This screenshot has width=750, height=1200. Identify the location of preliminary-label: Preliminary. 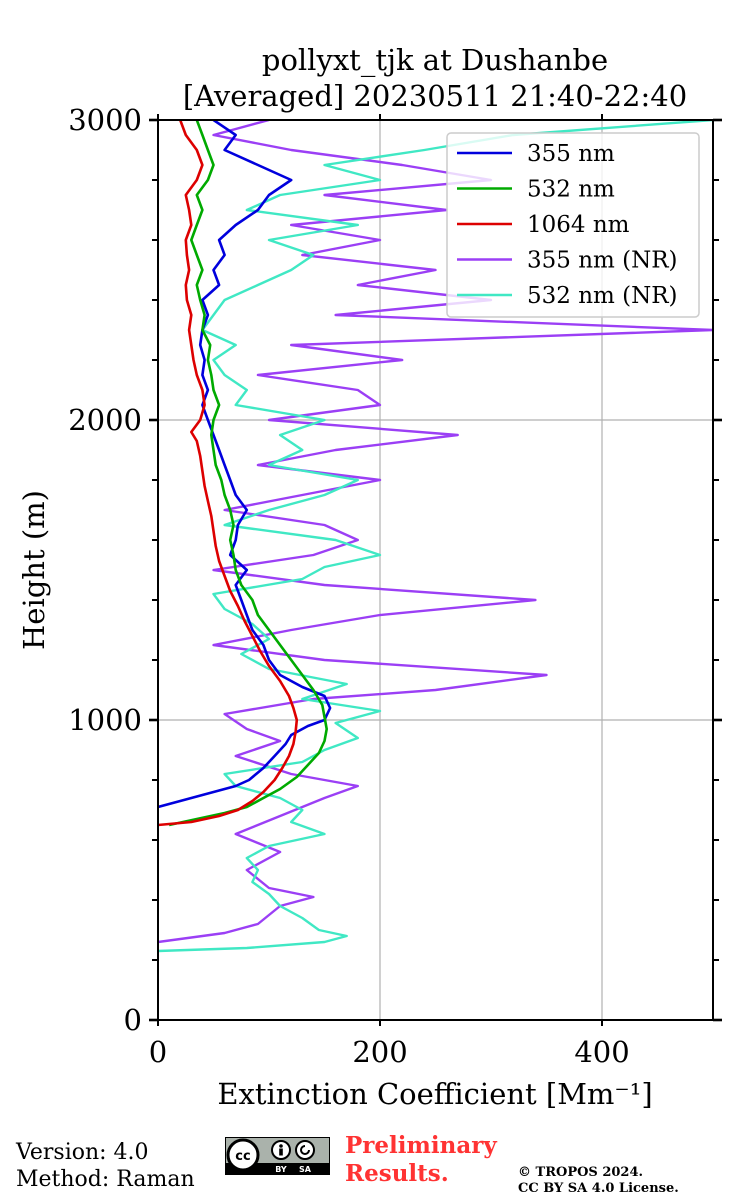
(421, 1145).